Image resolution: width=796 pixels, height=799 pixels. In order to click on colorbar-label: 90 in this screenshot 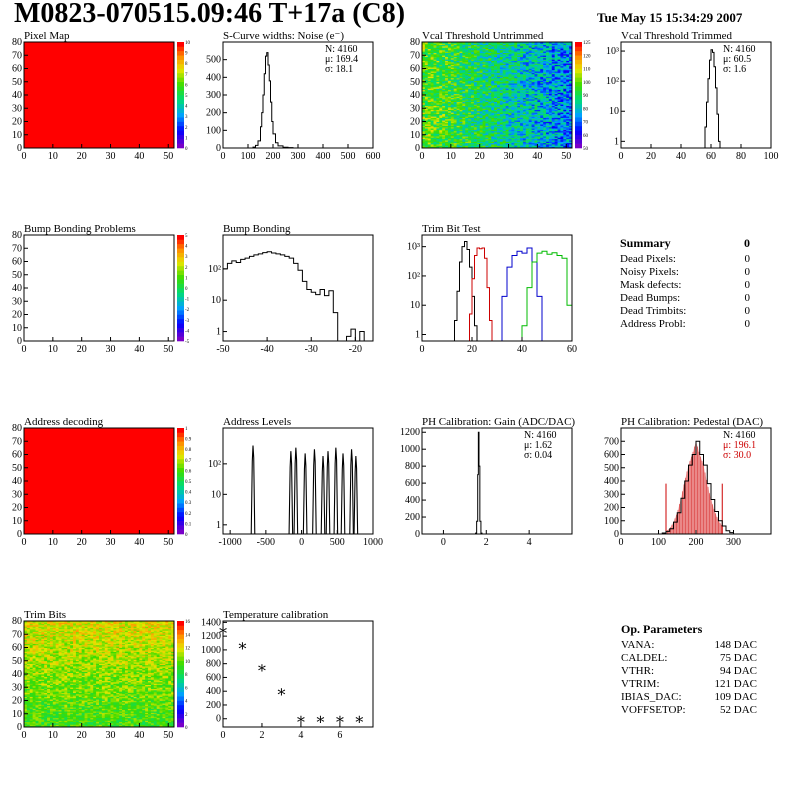, I will do `click(586, 96)`.